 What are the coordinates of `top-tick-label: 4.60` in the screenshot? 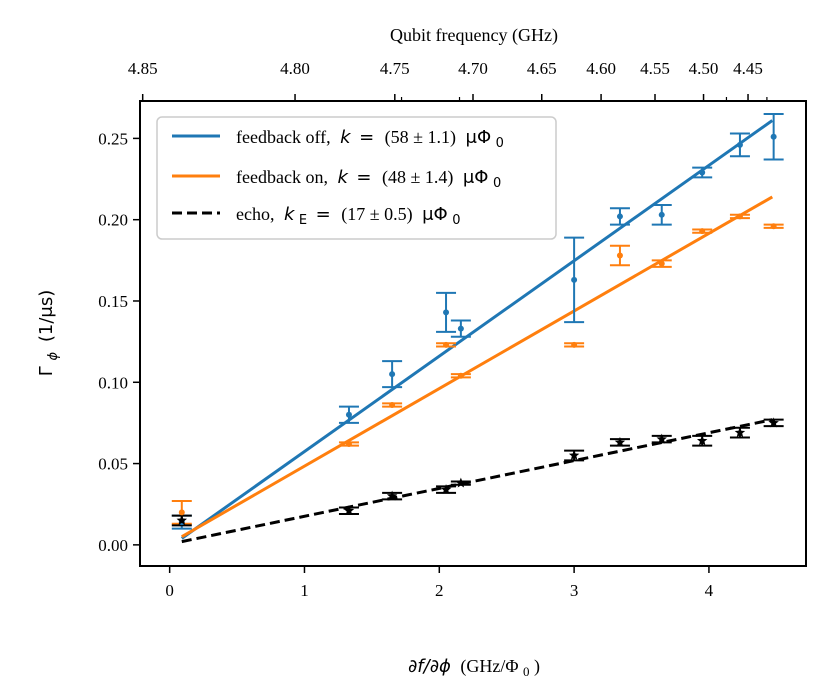 It's located at (601, 68).